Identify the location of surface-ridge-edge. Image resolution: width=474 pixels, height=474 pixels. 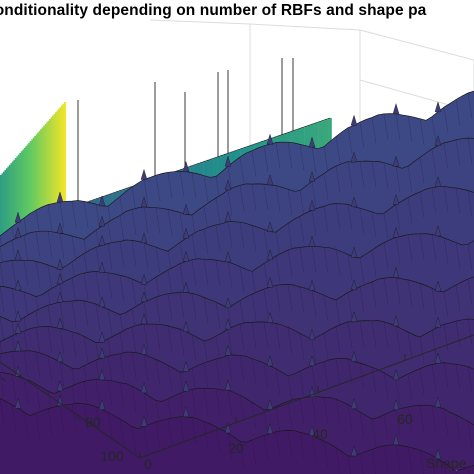
(237, 265).